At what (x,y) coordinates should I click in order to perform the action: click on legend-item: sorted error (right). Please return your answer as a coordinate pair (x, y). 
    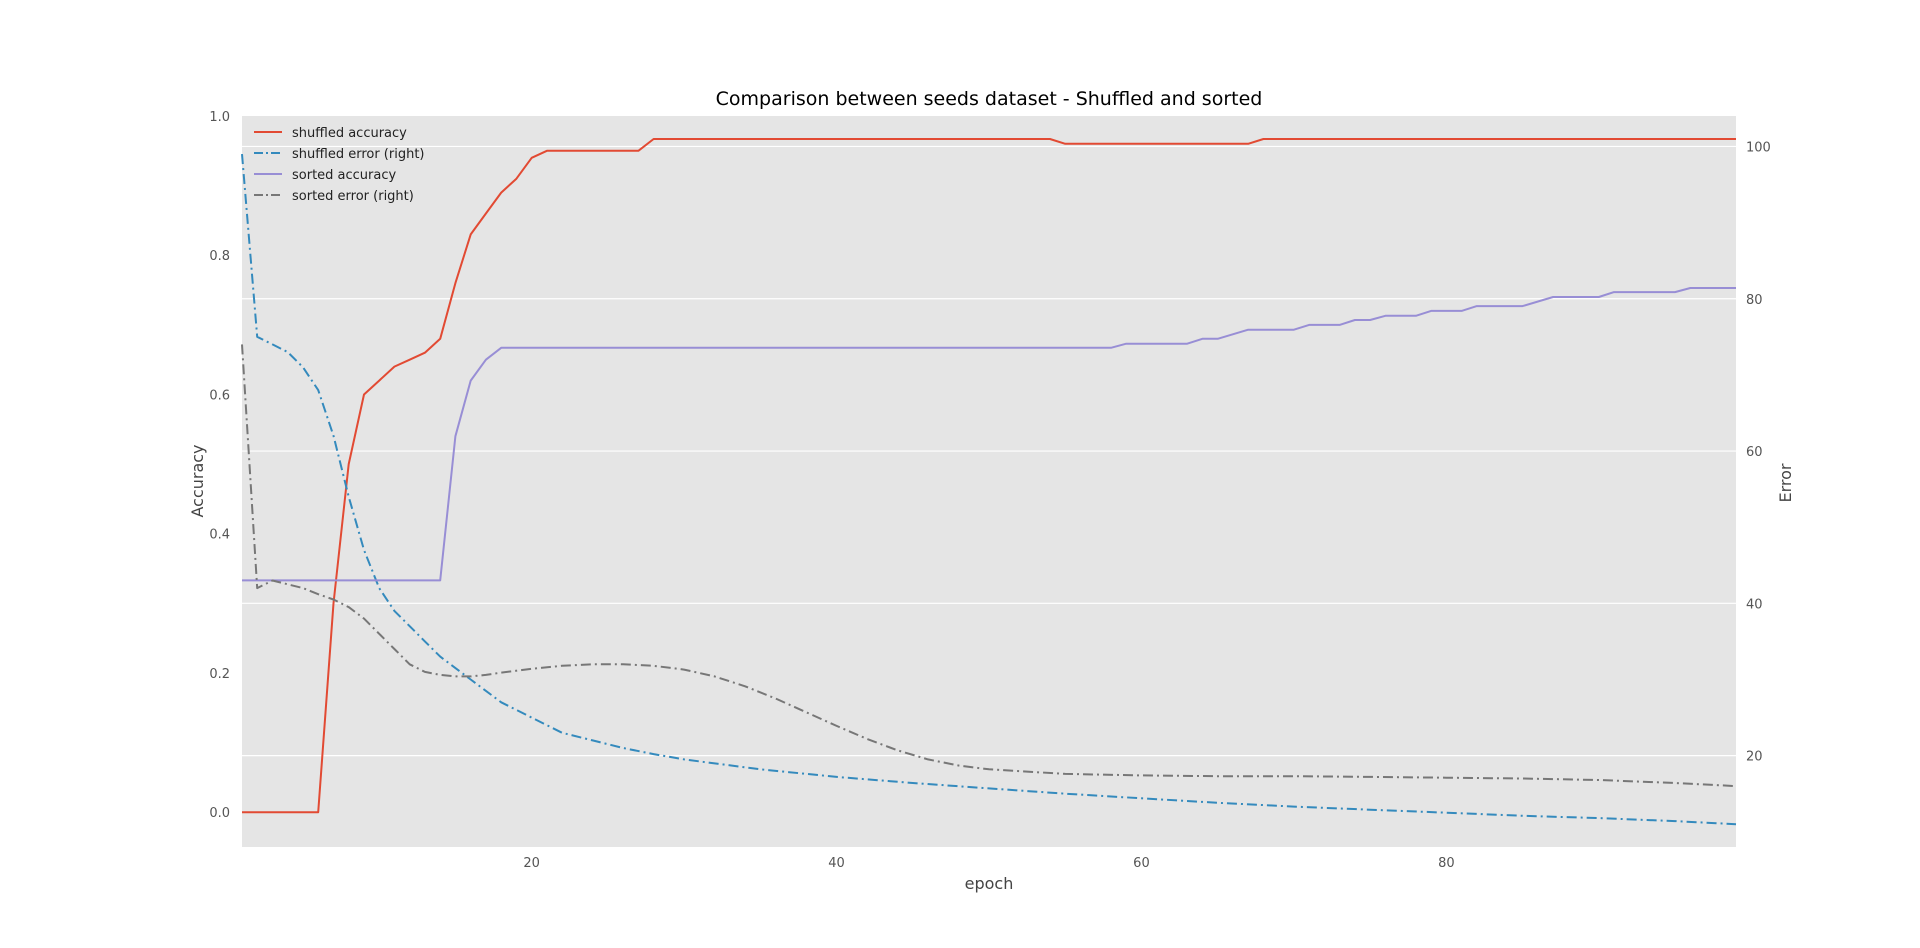
    Looking at the image, I should click on (334, 196).